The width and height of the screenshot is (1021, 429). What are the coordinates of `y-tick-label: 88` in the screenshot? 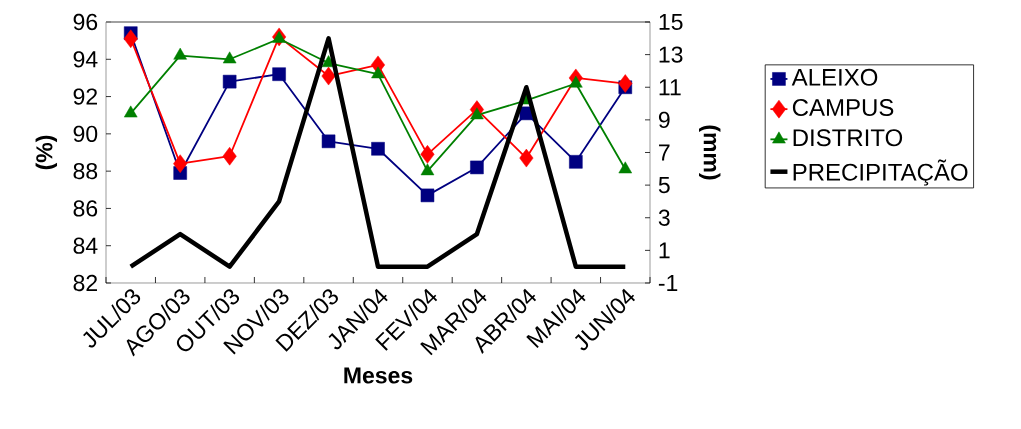 It's located at (85, 171).